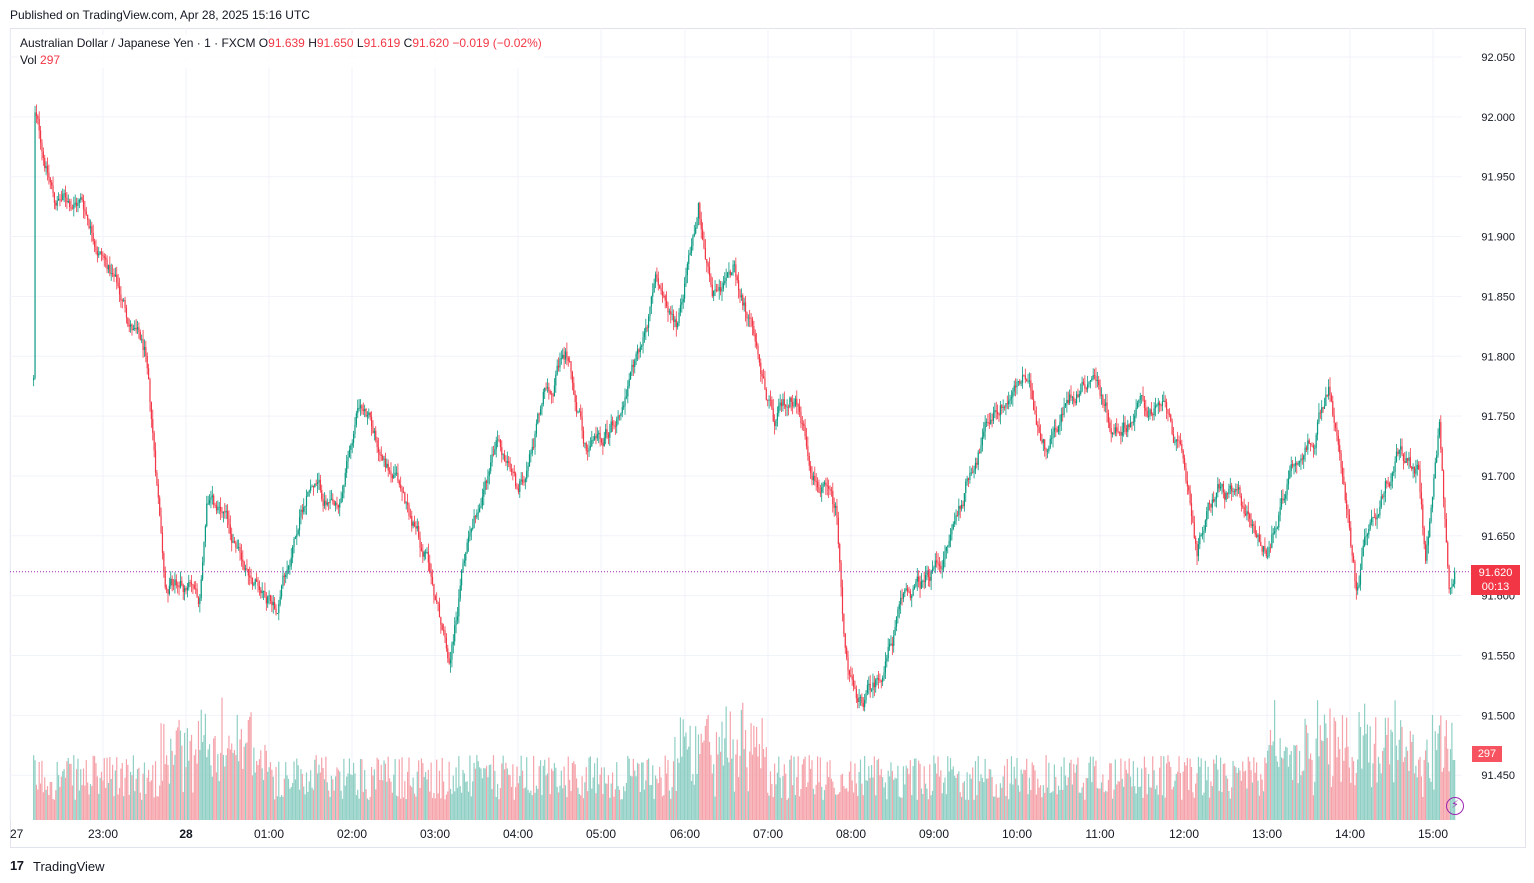 The image size is (1534, 883). What do you see at coordinates (1267, 834) in the screenshot?
I see `time-axis-label: 13:00` at bounding box center [1267, 834].